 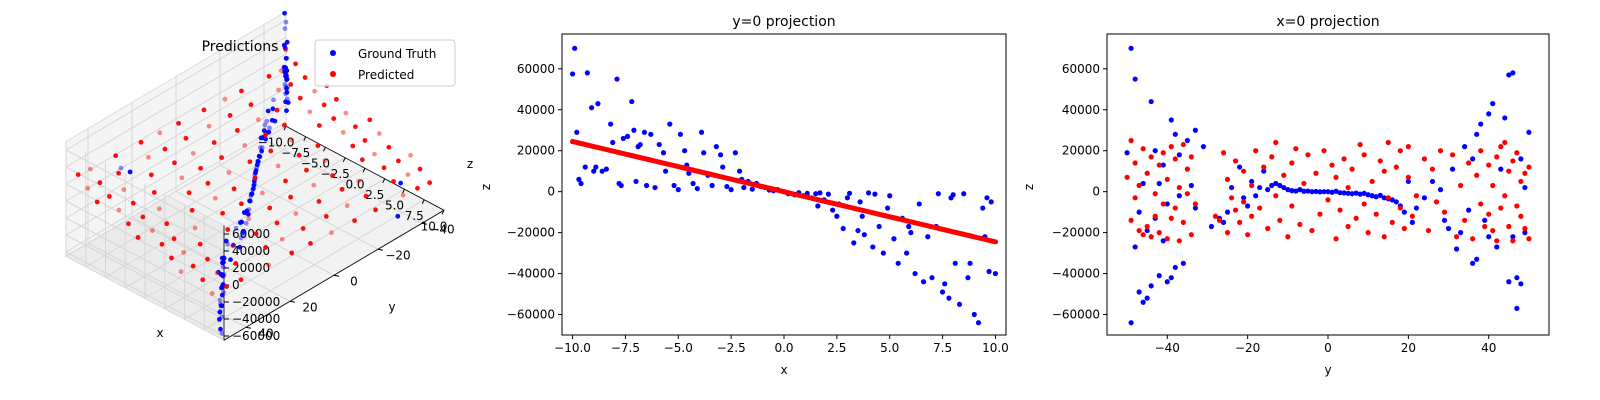 What do you see at coordinates (354, 184) in the screenshot?
I see `x-tick-label-3d: 0.0` at bounding box center [354, 184].